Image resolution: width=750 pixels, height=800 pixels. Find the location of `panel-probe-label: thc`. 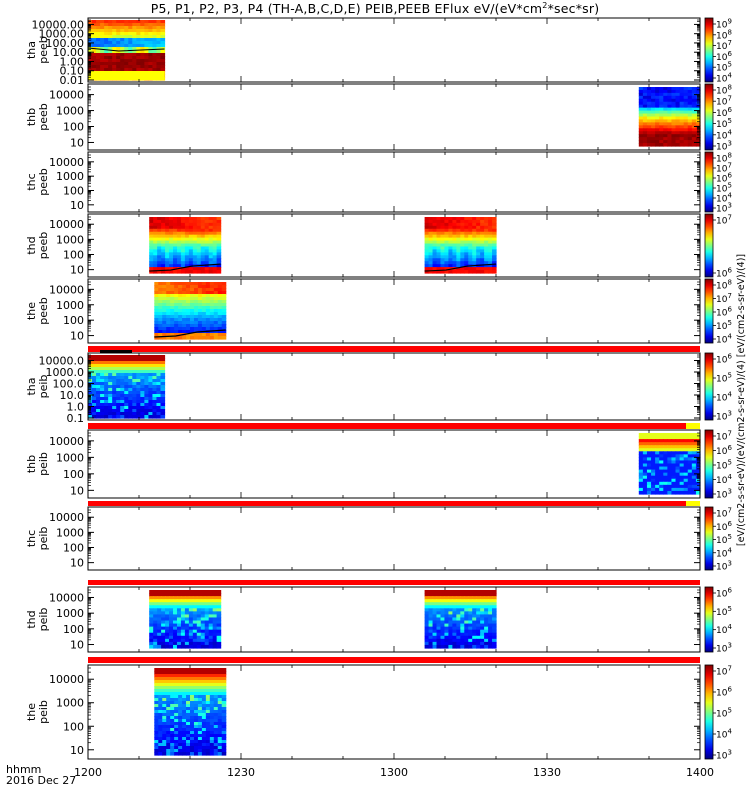

panel-probe-label: thc is located at coordinates (31, 181).